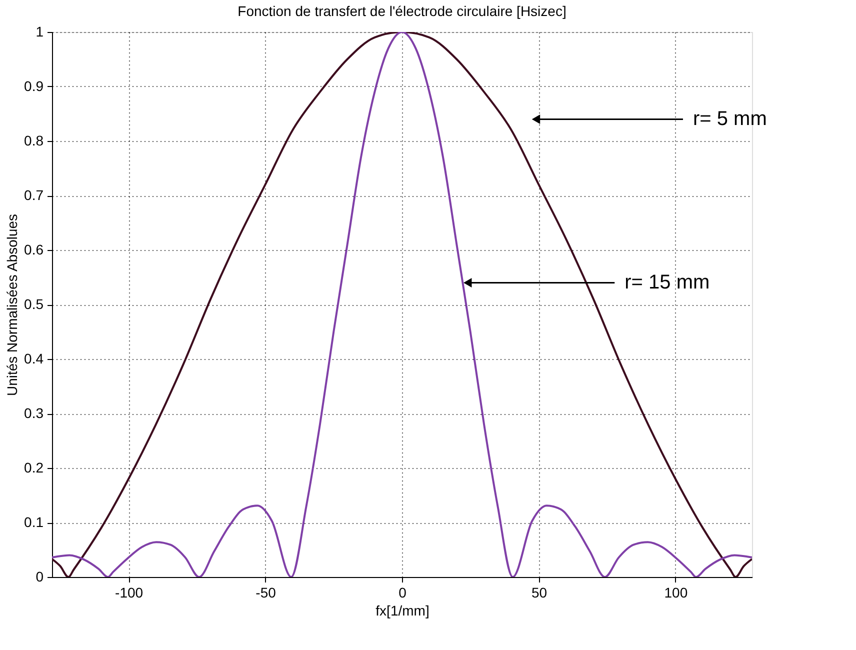  What do you see at coordinates (34, 304) in the screenshot?
I see `y-tick-label: 0.5` at bounding box center [34, 304].